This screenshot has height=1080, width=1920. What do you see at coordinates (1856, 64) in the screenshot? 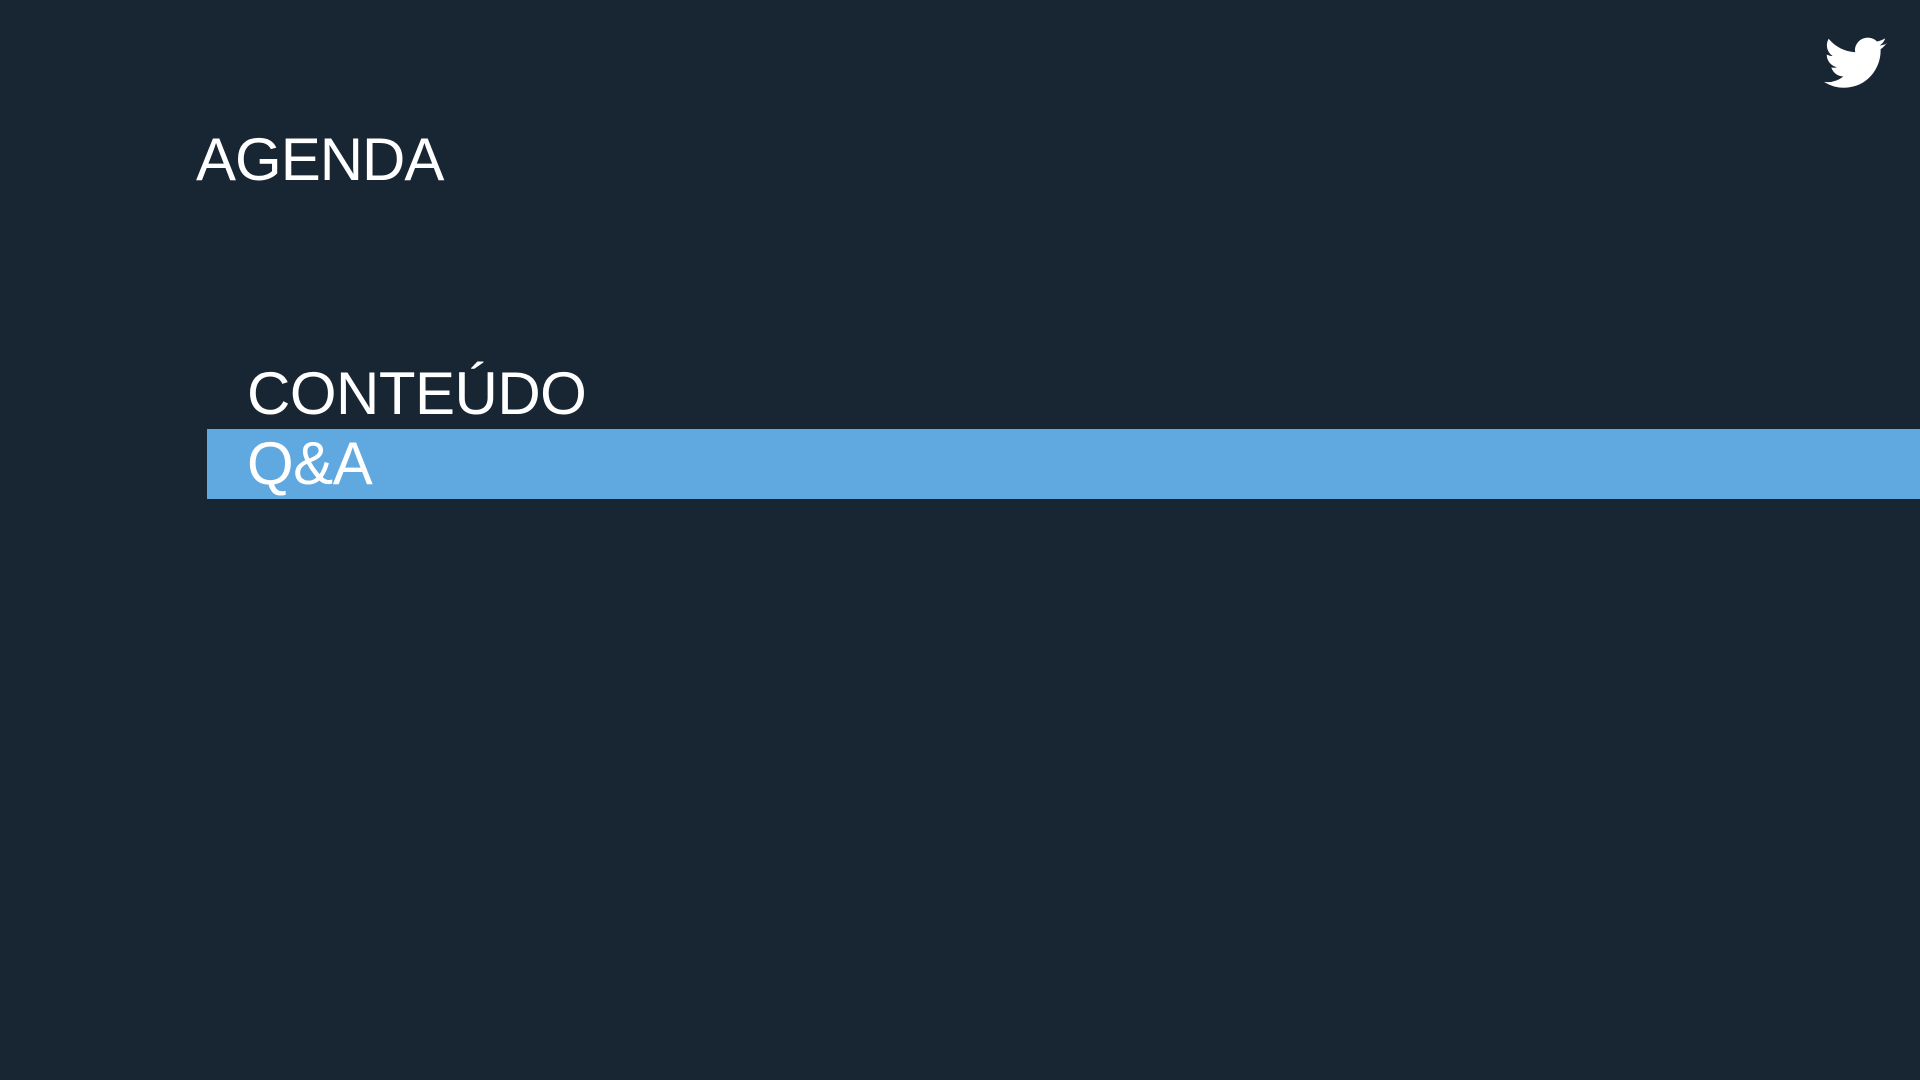
I see `twitter-bird-icon` at bounding box center [1856, 64].